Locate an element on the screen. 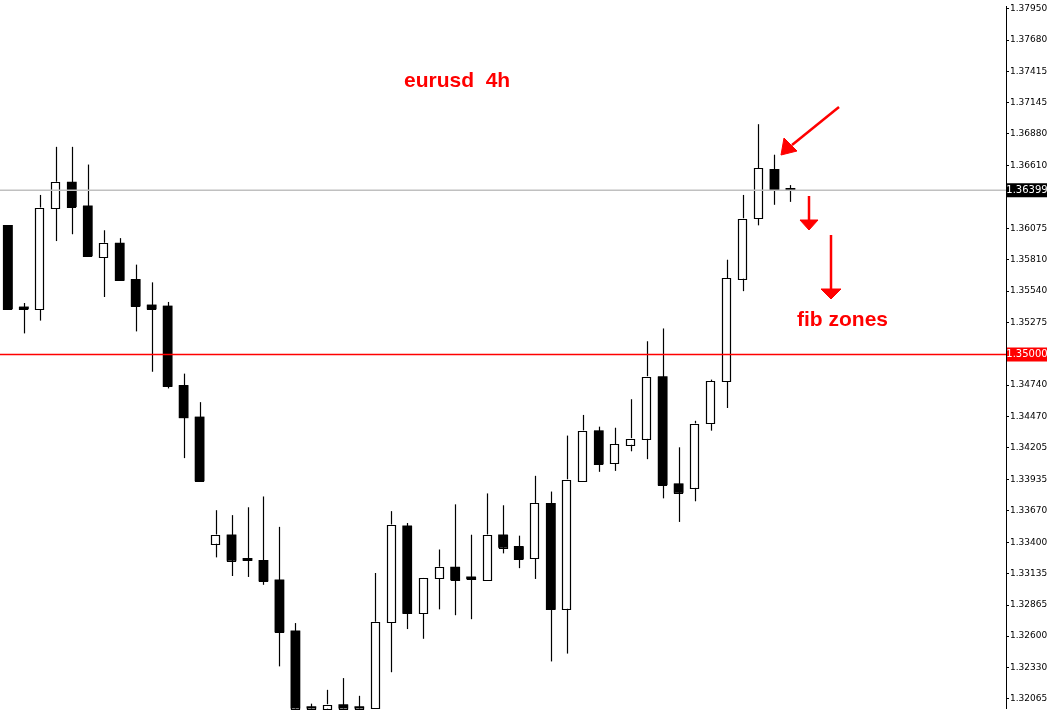  y-tick-label: 1.33935 is located at coordinates (1028, 478).